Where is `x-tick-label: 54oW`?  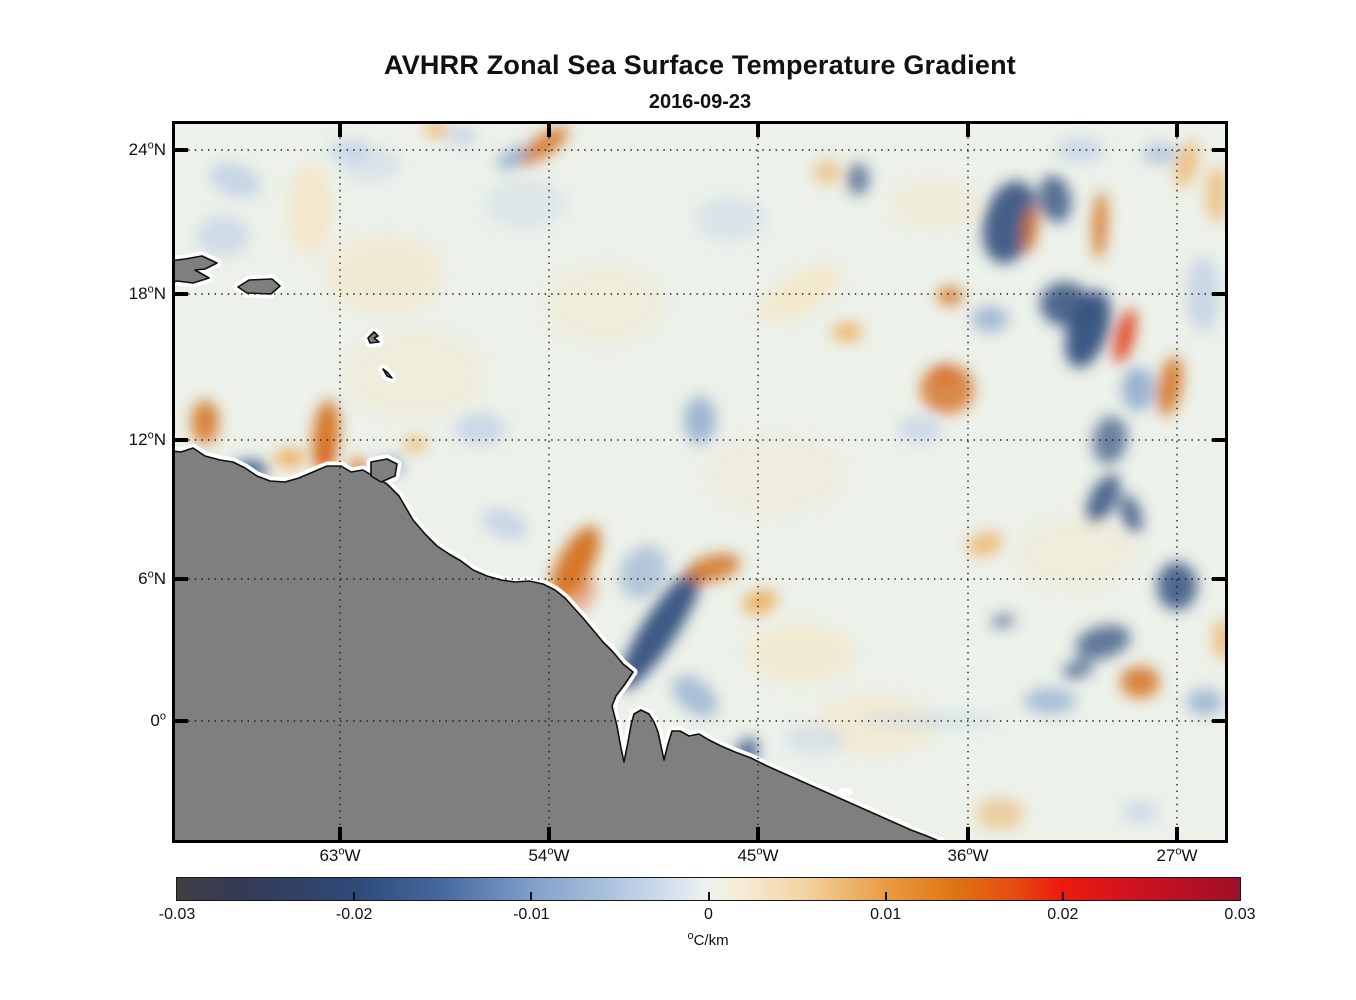
x-tick-label: 54oW is located at coordinates (549, 855).